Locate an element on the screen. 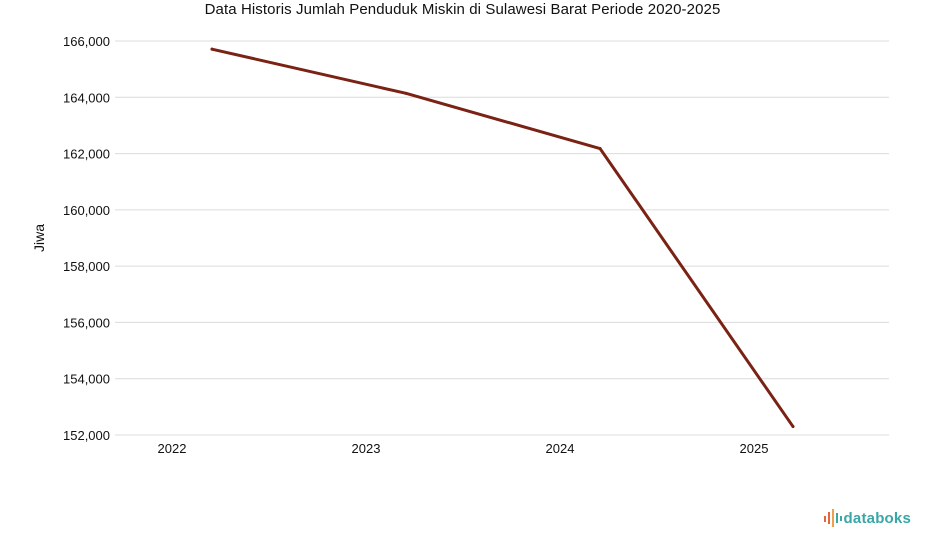 The image size is (925, 547). y-tick-label: 164,000 is located at coordinates (86, 97).